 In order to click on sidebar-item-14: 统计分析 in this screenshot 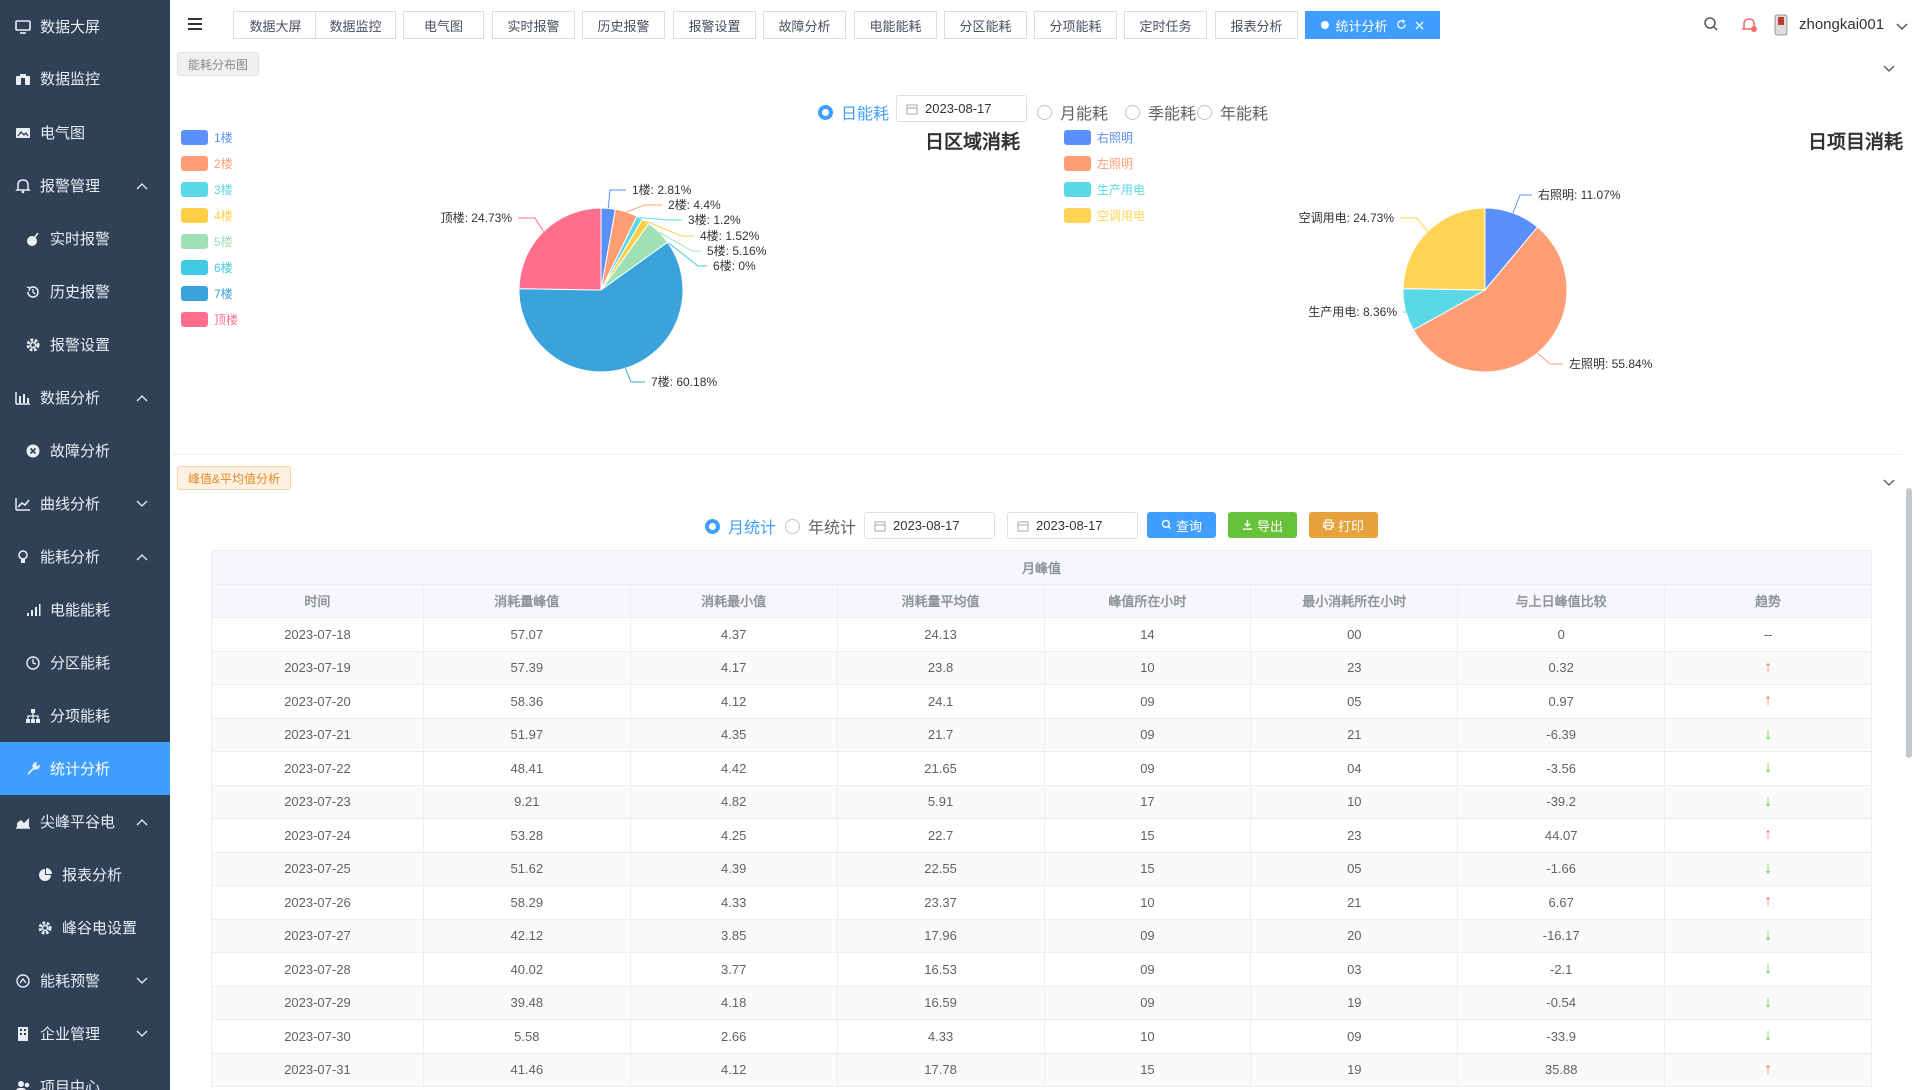, I will do `click(85, 768)`.